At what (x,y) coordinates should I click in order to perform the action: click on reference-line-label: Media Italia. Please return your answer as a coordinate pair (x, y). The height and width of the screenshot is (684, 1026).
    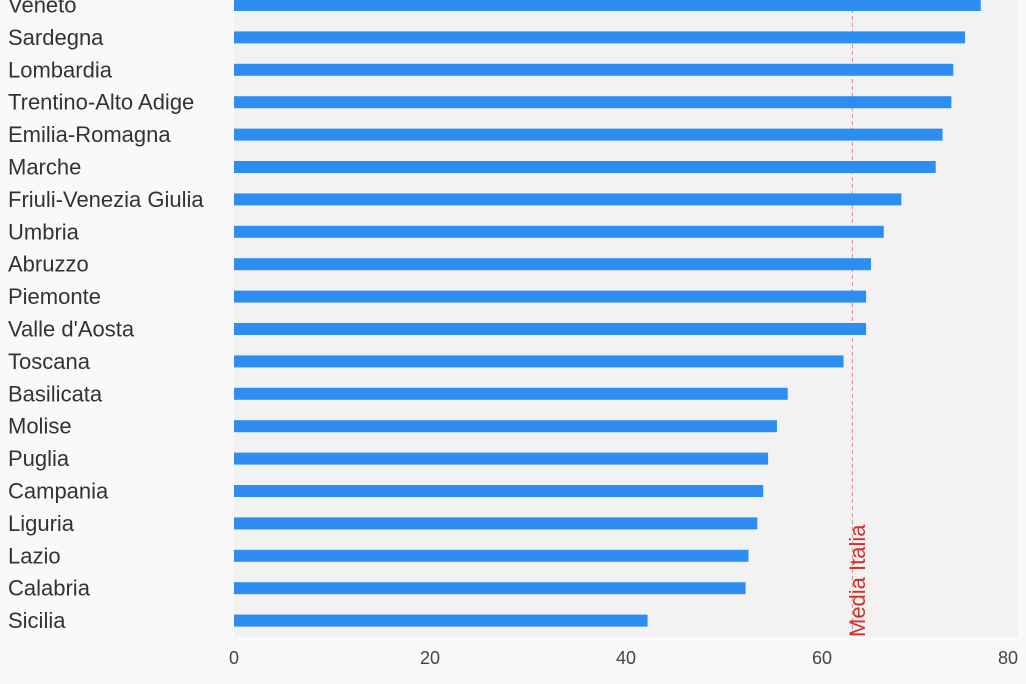
    Looking at the image, I should click on (857, 580).